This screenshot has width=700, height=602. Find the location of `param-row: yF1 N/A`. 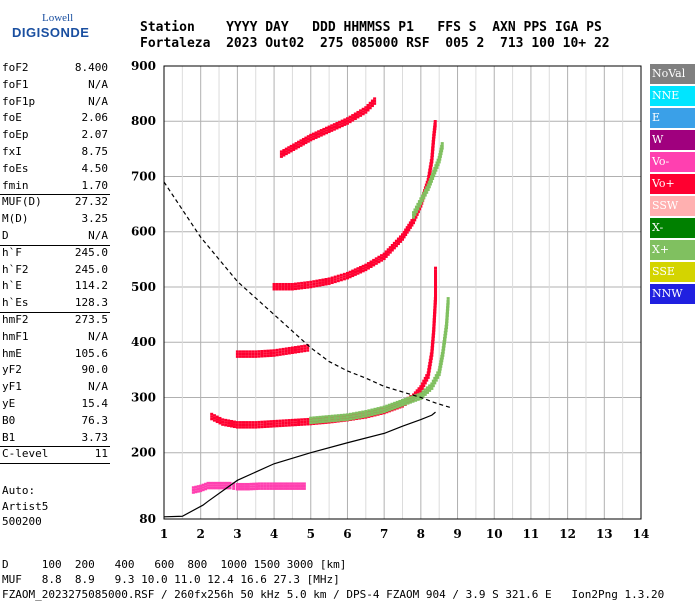

param-row: yF1 N/A is located at coordinates (56, 387).